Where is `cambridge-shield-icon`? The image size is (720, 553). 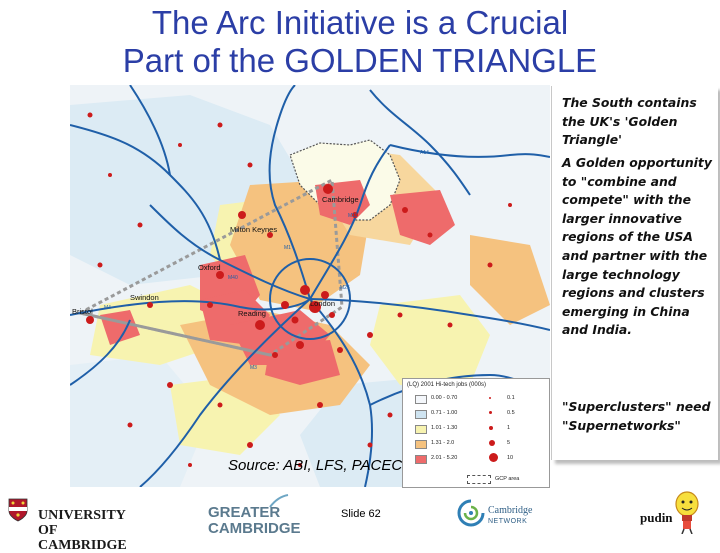 cambridge-shield-icon is located at coordinates (18, 510).